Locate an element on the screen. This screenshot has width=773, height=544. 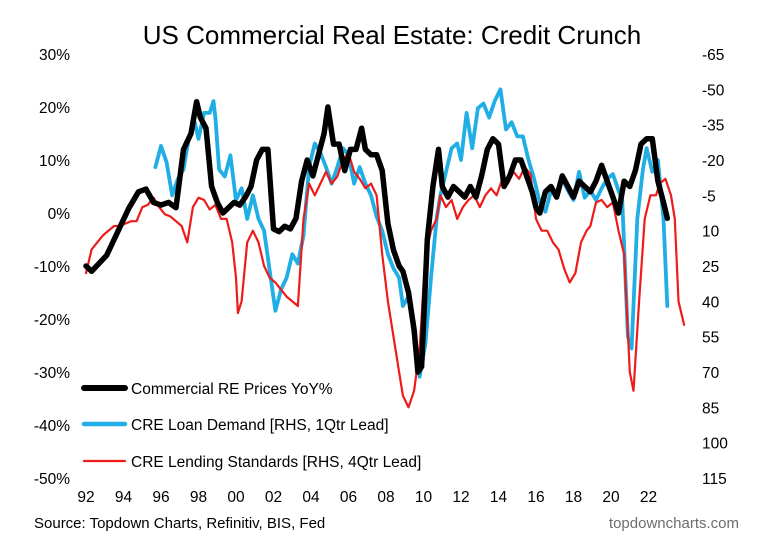
right-tick-label: 25 is located at coordinates (710, 267).